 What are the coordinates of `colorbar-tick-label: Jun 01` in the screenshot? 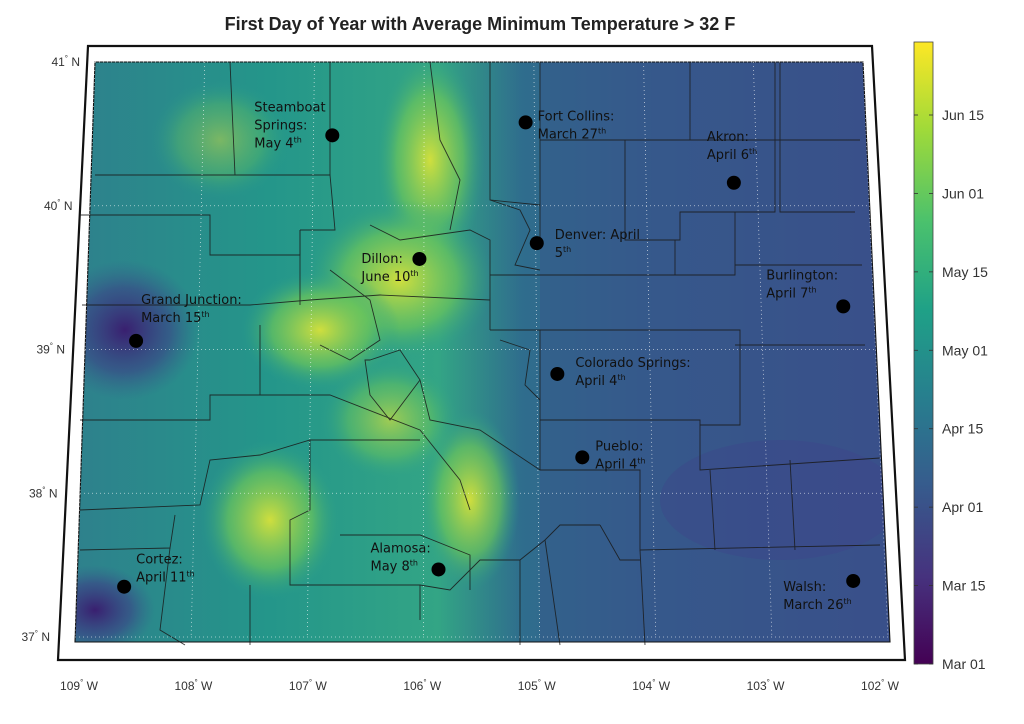 It's located at (963, 193).